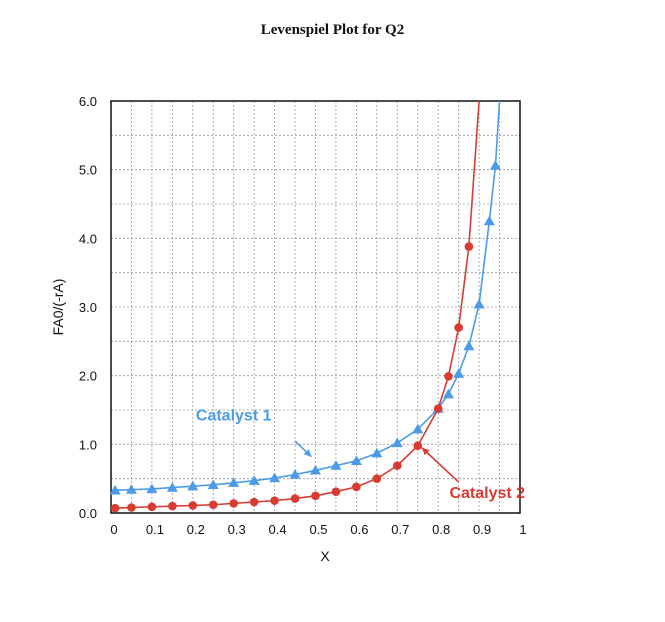  Describe the element at coordinates (482, 529) in the screenshot. I see `x-tick-label: 0.9` at that location.